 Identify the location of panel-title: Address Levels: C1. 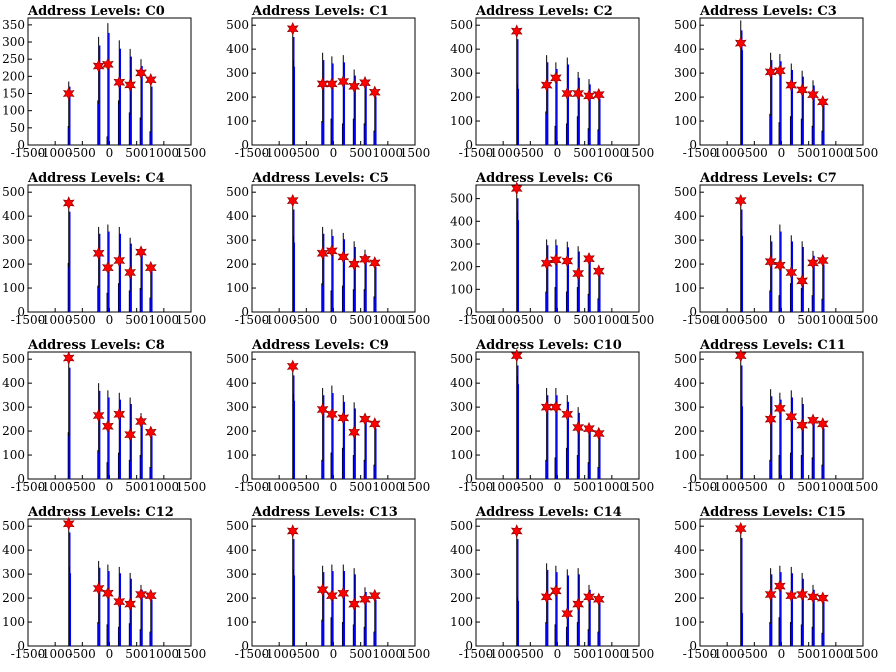
(320, 11).